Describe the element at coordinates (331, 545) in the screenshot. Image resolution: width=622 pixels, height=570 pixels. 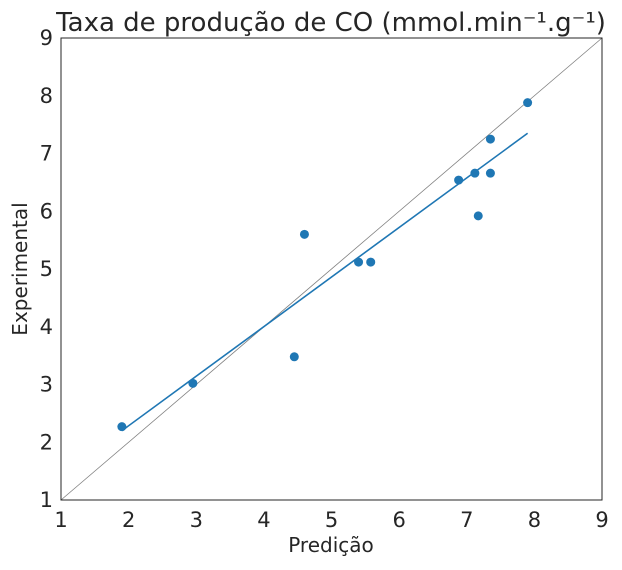
I see `x-axis-label: Predição` at that location.